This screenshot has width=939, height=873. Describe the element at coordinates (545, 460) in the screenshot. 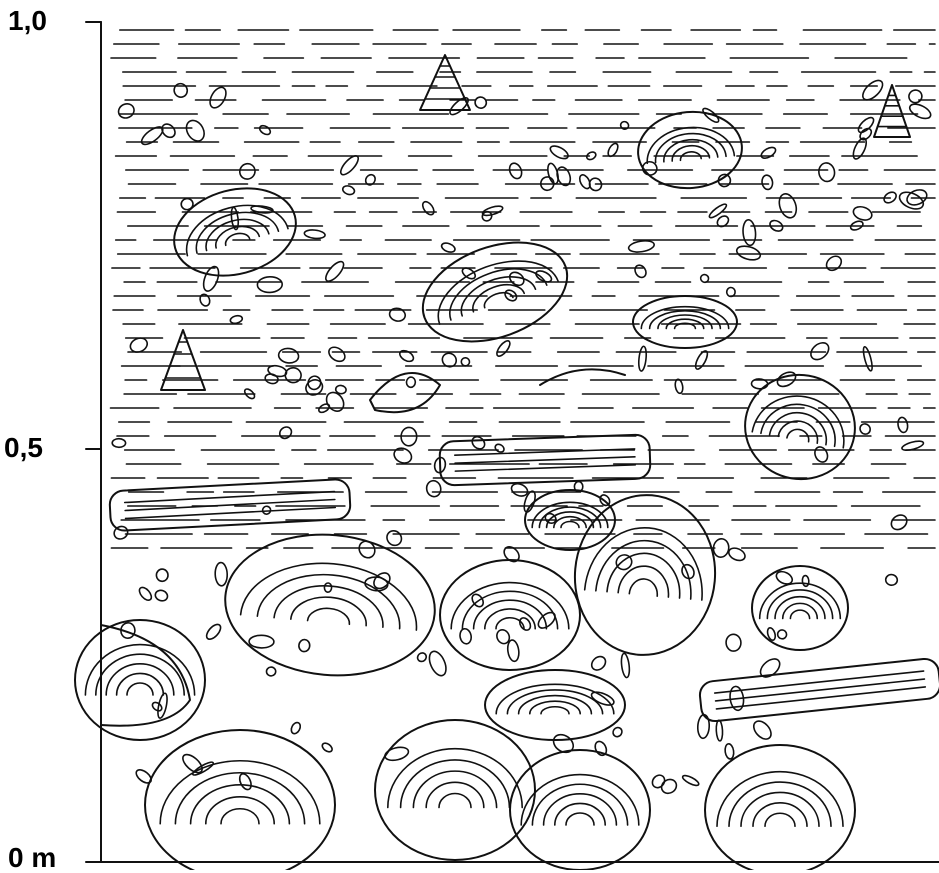

I see `flat-shell-outline` at that location.